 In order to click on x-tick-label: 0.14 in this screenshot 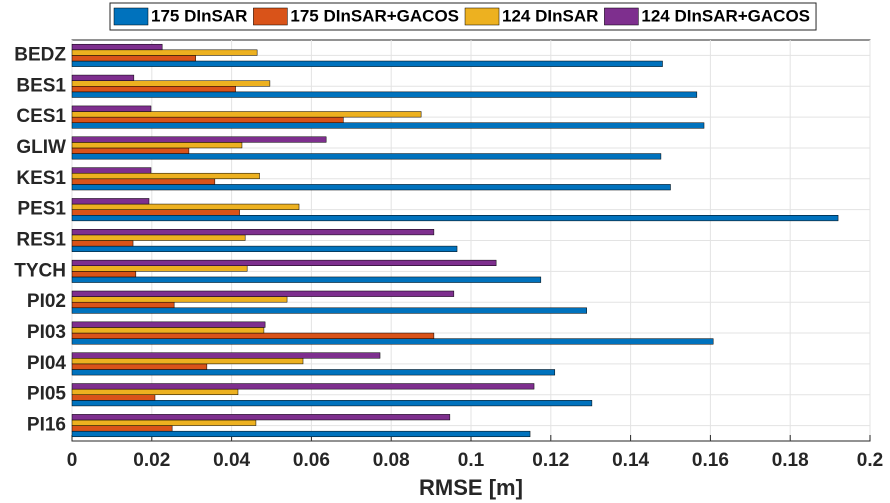, I will do `click(630, 460)`.